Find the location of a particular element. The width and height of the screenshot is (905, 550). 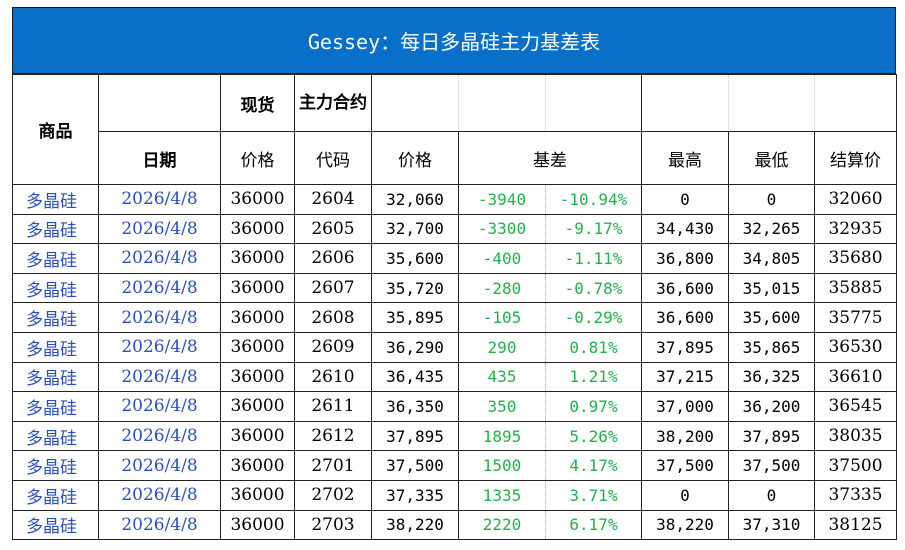

row-low: 37,500 is located at coordinates (771, 465).